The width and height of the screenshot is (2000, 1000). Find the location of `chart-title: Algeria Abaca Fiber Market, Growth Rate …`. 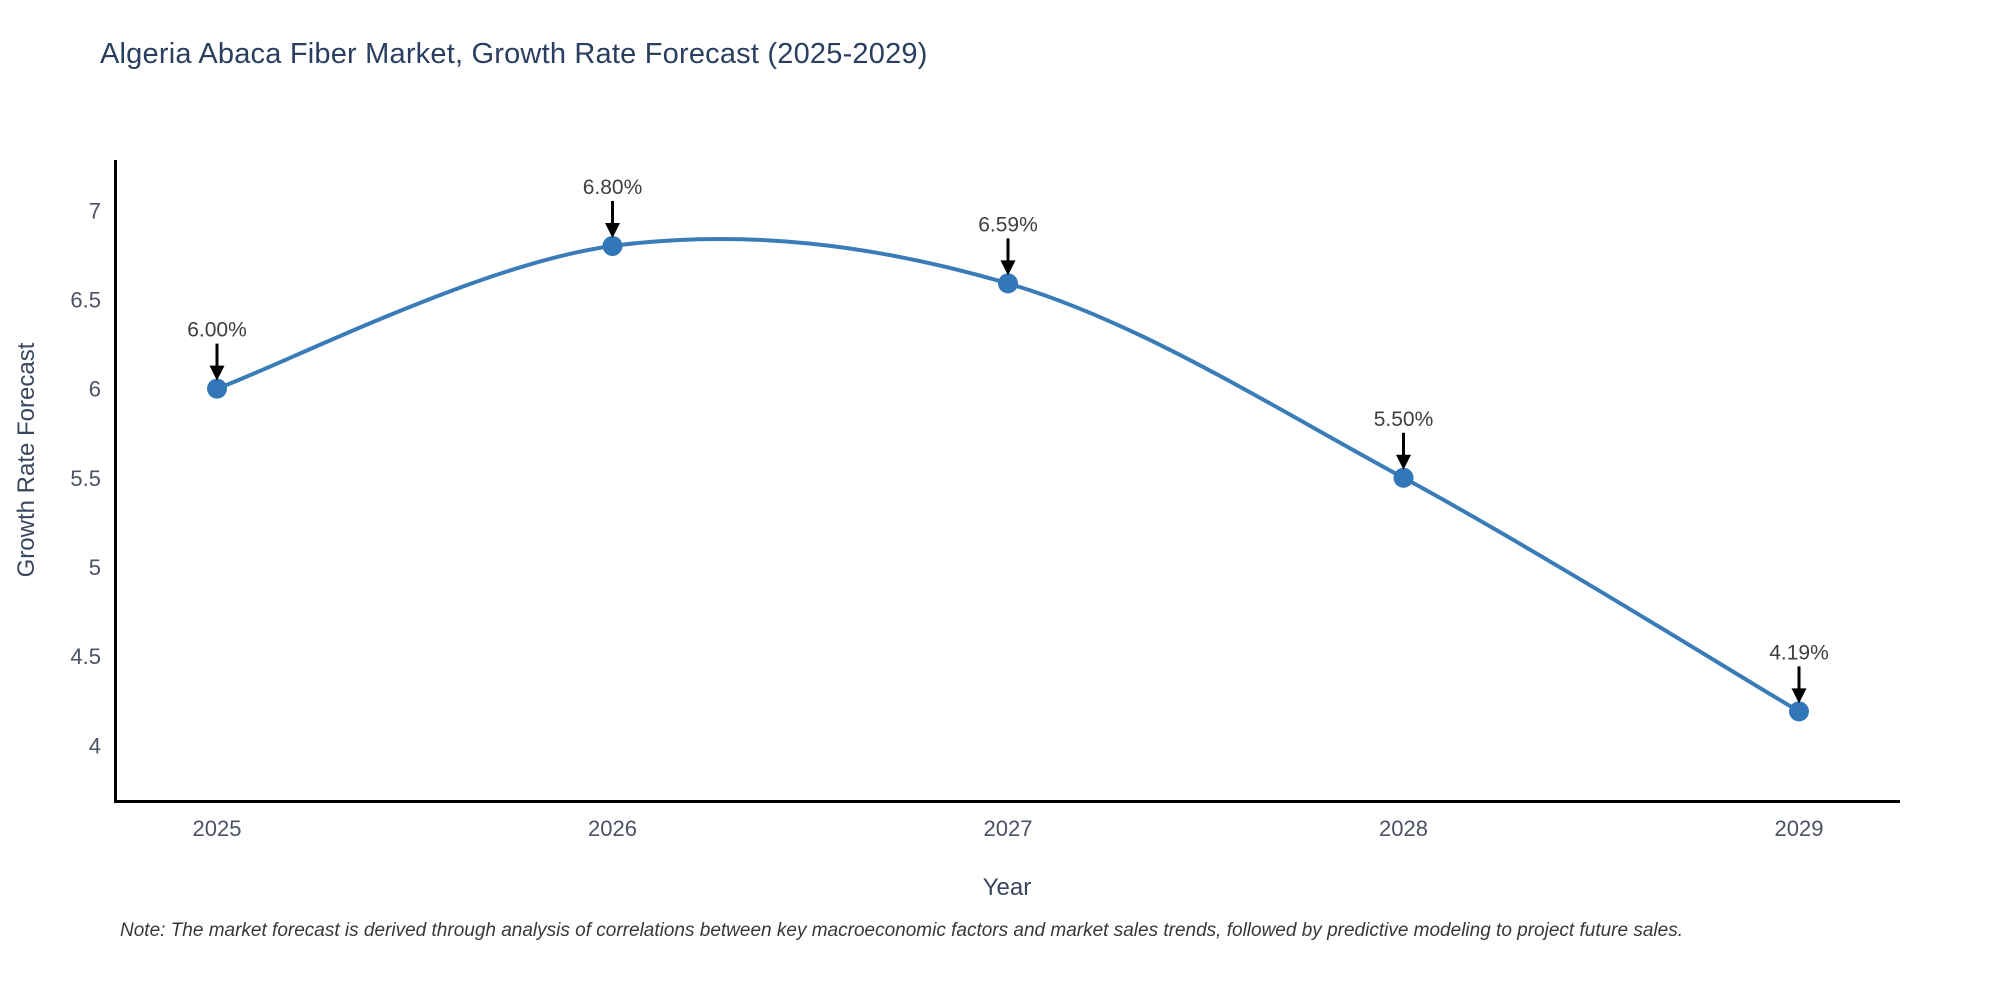

chart-title: Algeria Abaca Fiber Market, Growth Rate … is located at coordinates (514, 54).